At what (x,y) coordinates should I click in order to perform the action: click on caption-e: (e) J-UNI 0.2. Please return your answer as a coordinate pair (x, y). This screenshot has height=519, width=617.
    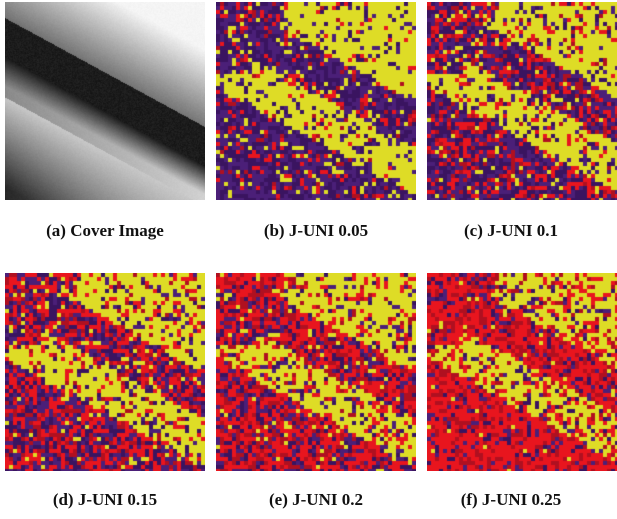
    Looking at the image, I should click on (316, 499).